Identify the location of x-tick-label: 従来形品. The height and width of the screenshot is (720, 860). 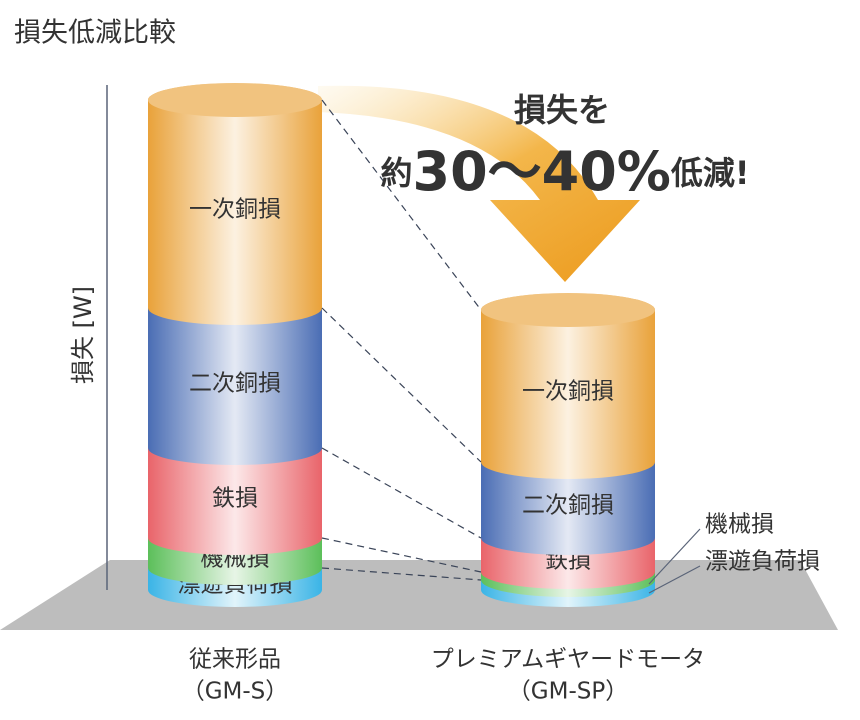
(235, 660).